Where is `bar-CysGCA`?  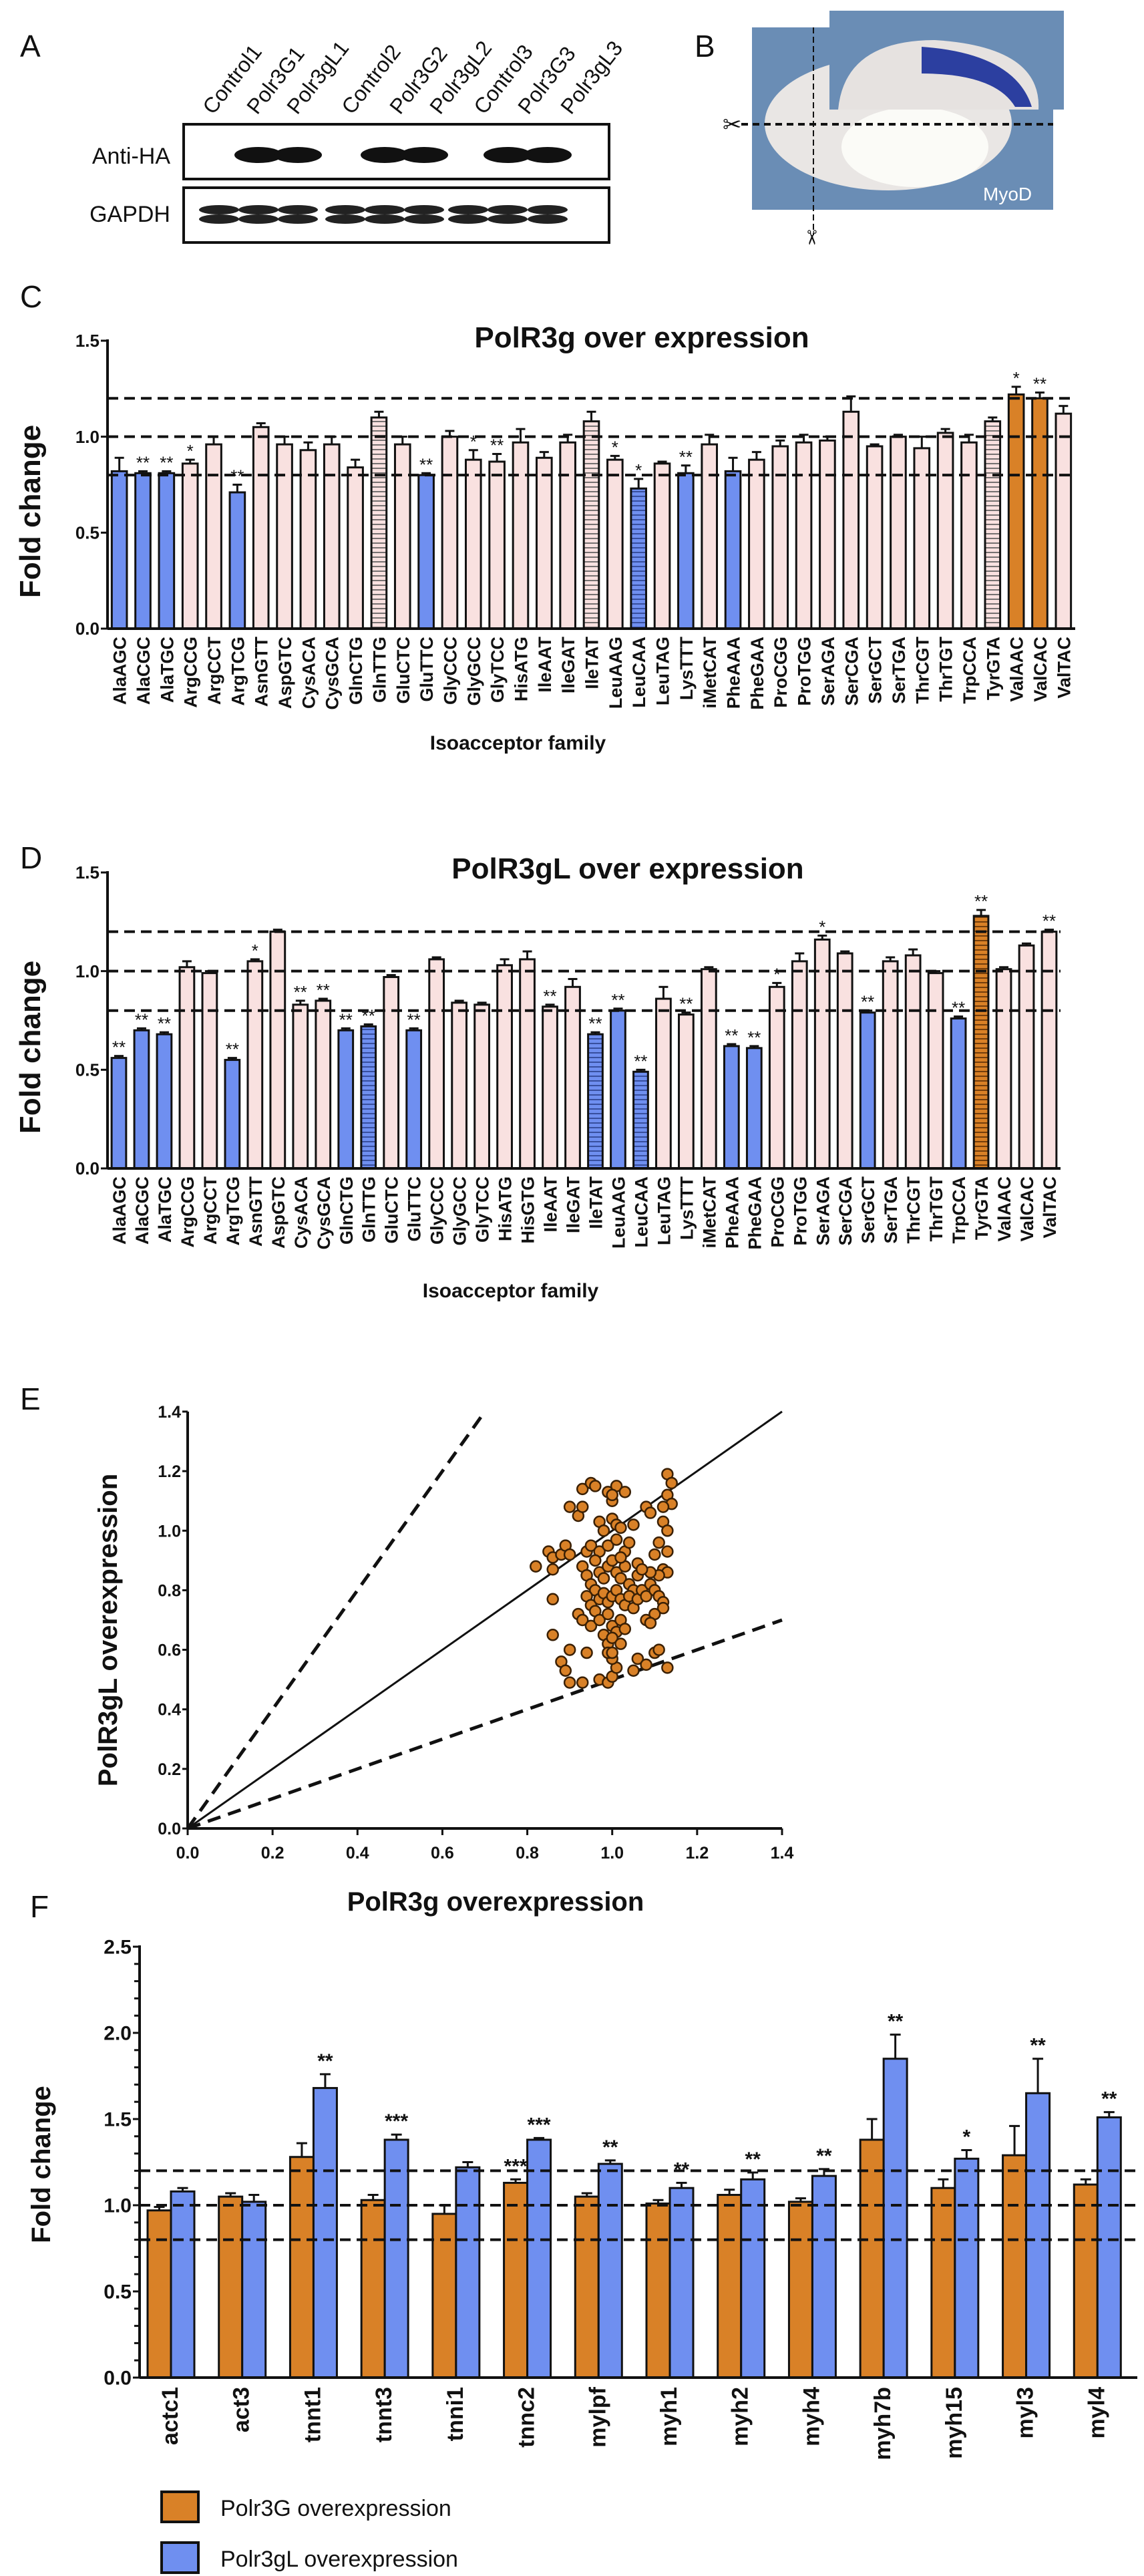 bar-CysGCA is located at coordinates (332, 536).